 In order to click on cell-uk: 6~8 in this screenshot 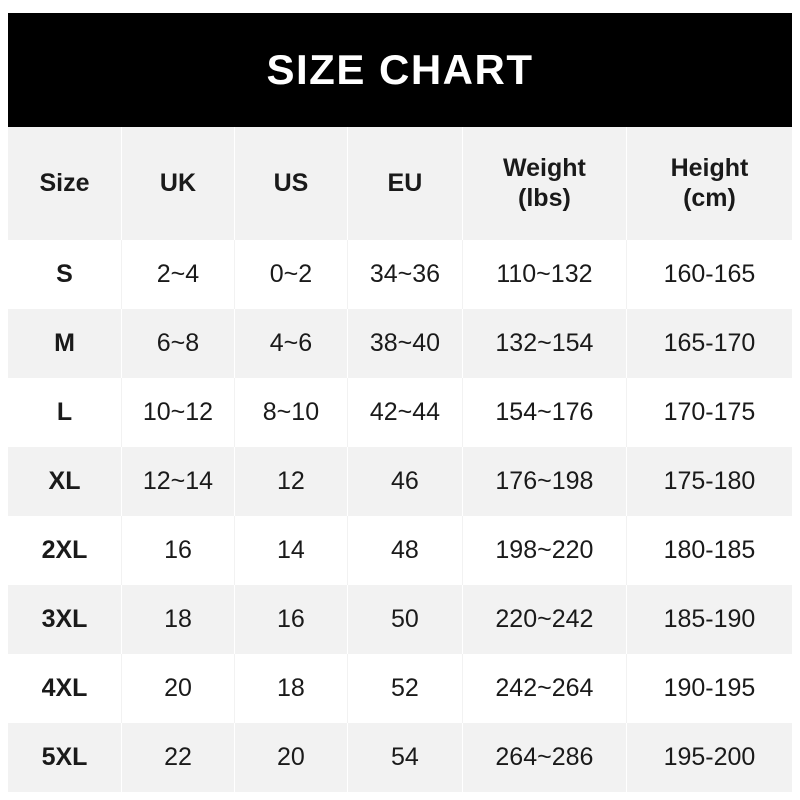, I will do `click(178, 343)`.